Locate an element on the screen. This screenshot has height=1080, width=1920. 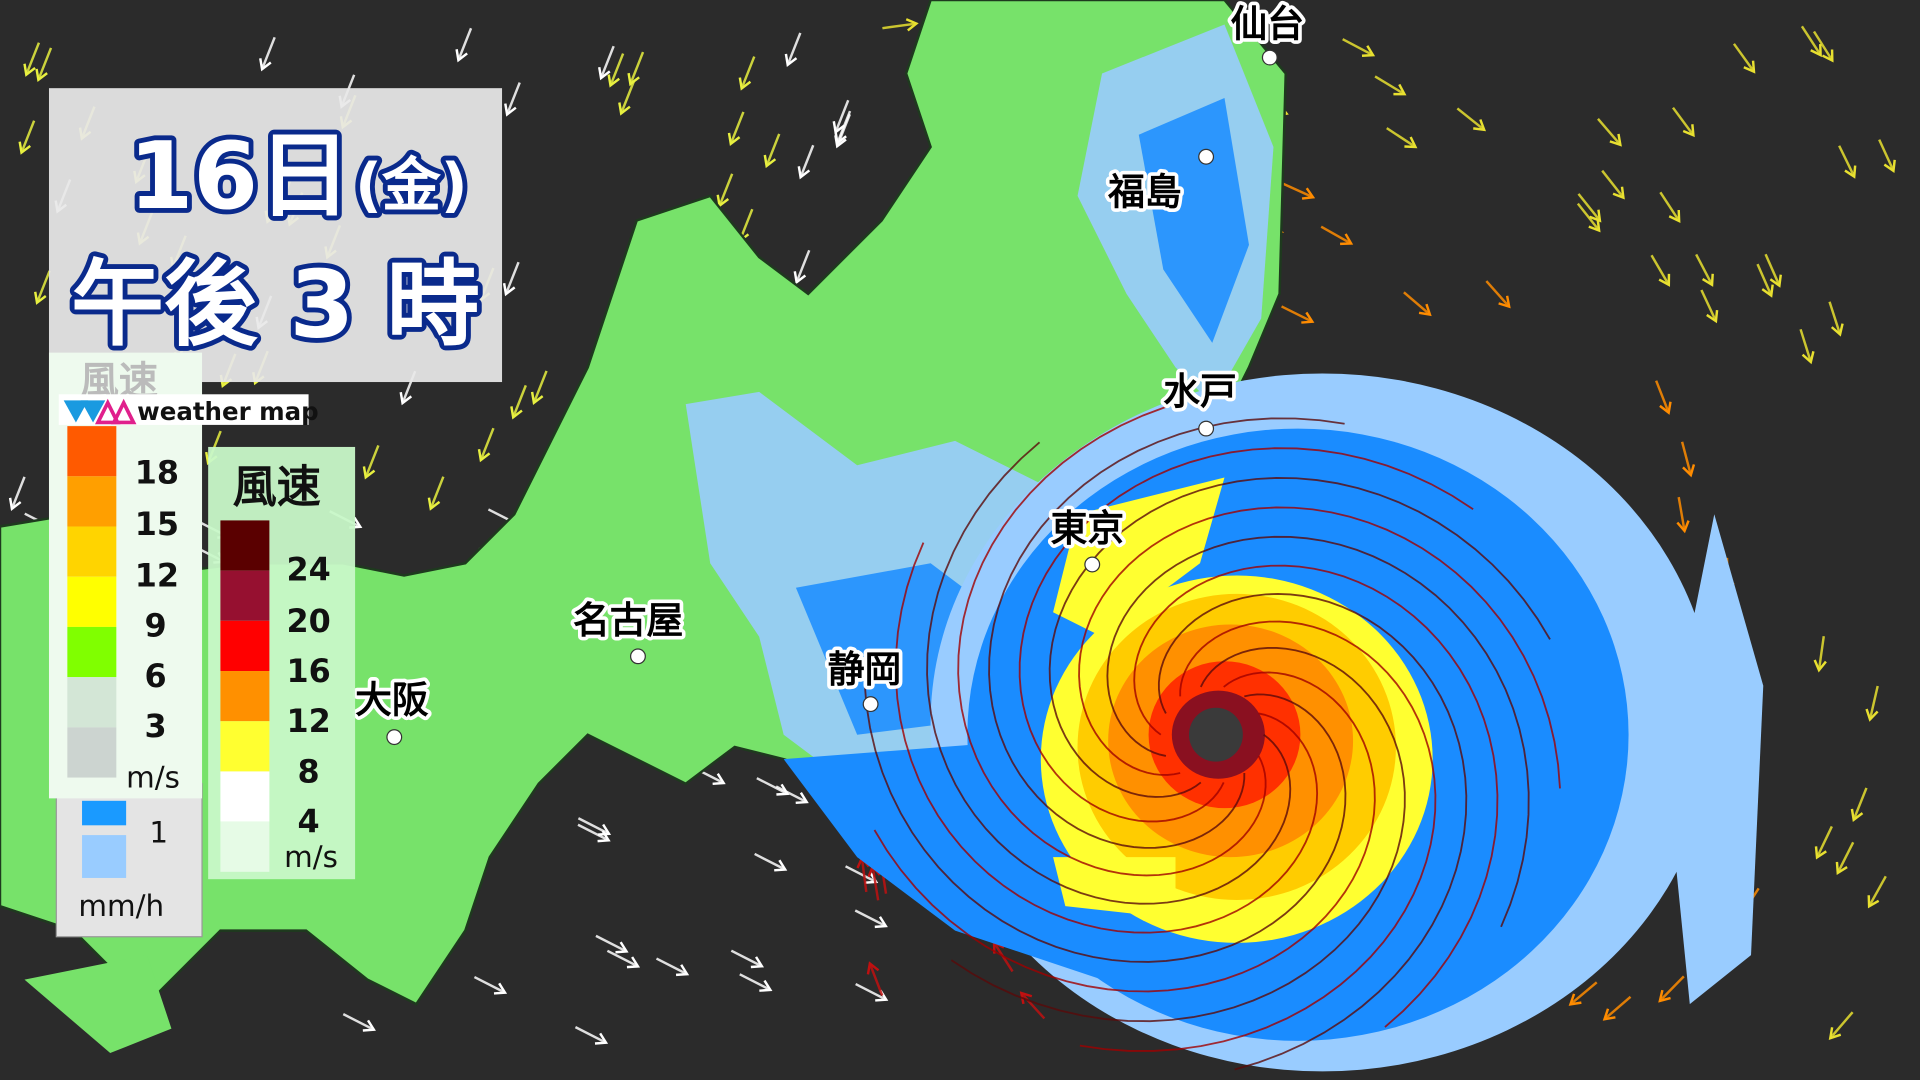
city-mito: 水戸 is located at coordinates (1200, 401).